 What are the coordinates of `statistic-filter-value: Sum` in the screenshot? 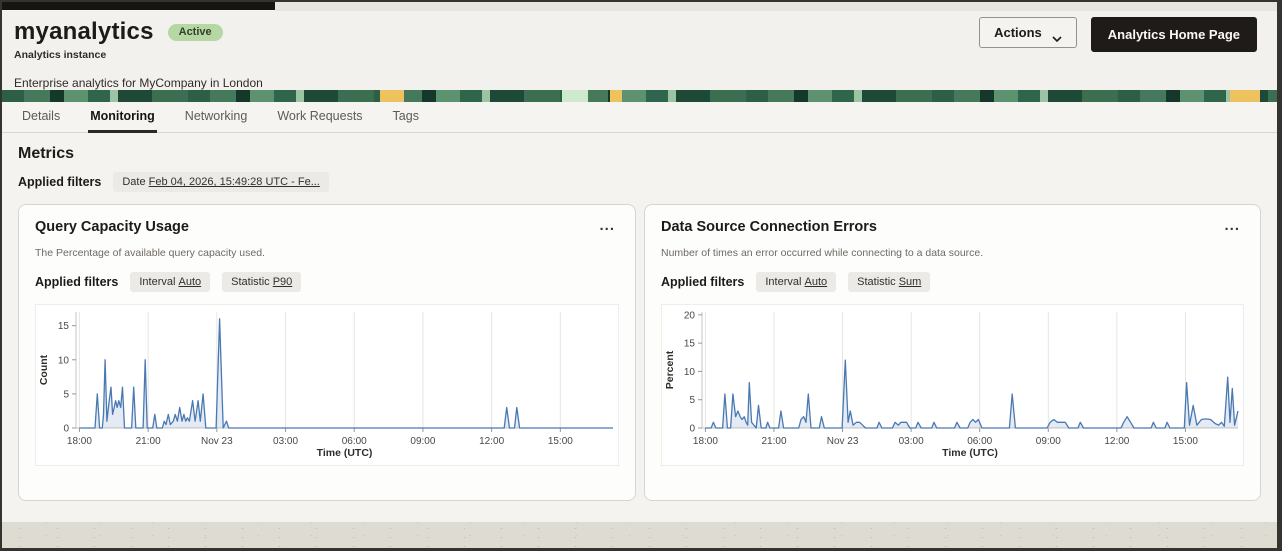 It's located at (910, 282).